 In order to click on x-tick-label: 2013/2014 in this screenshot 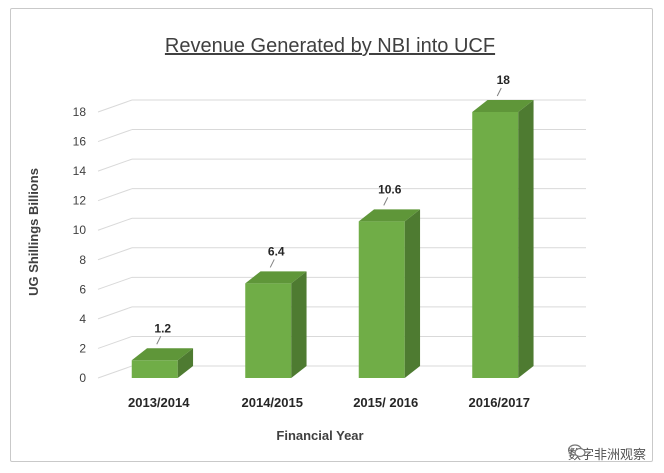, I will do `click(159, 402)`.